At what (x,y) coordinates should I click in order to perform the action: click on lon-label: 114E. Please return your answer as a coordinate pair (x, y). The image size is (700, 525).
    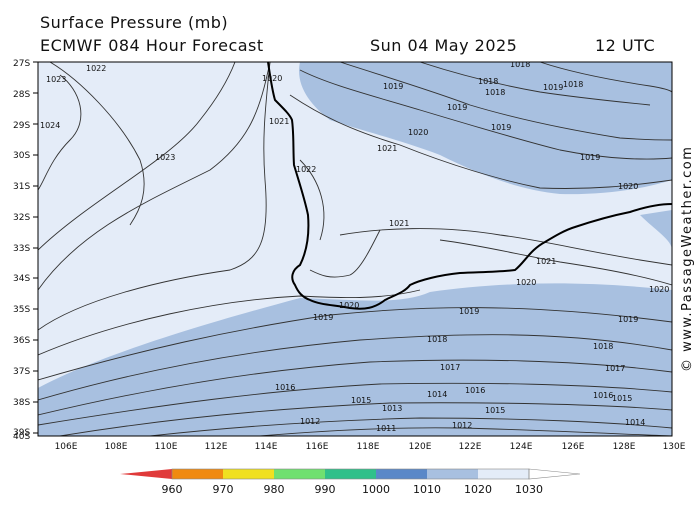
    Looking at the image, I should click on (266, 447).